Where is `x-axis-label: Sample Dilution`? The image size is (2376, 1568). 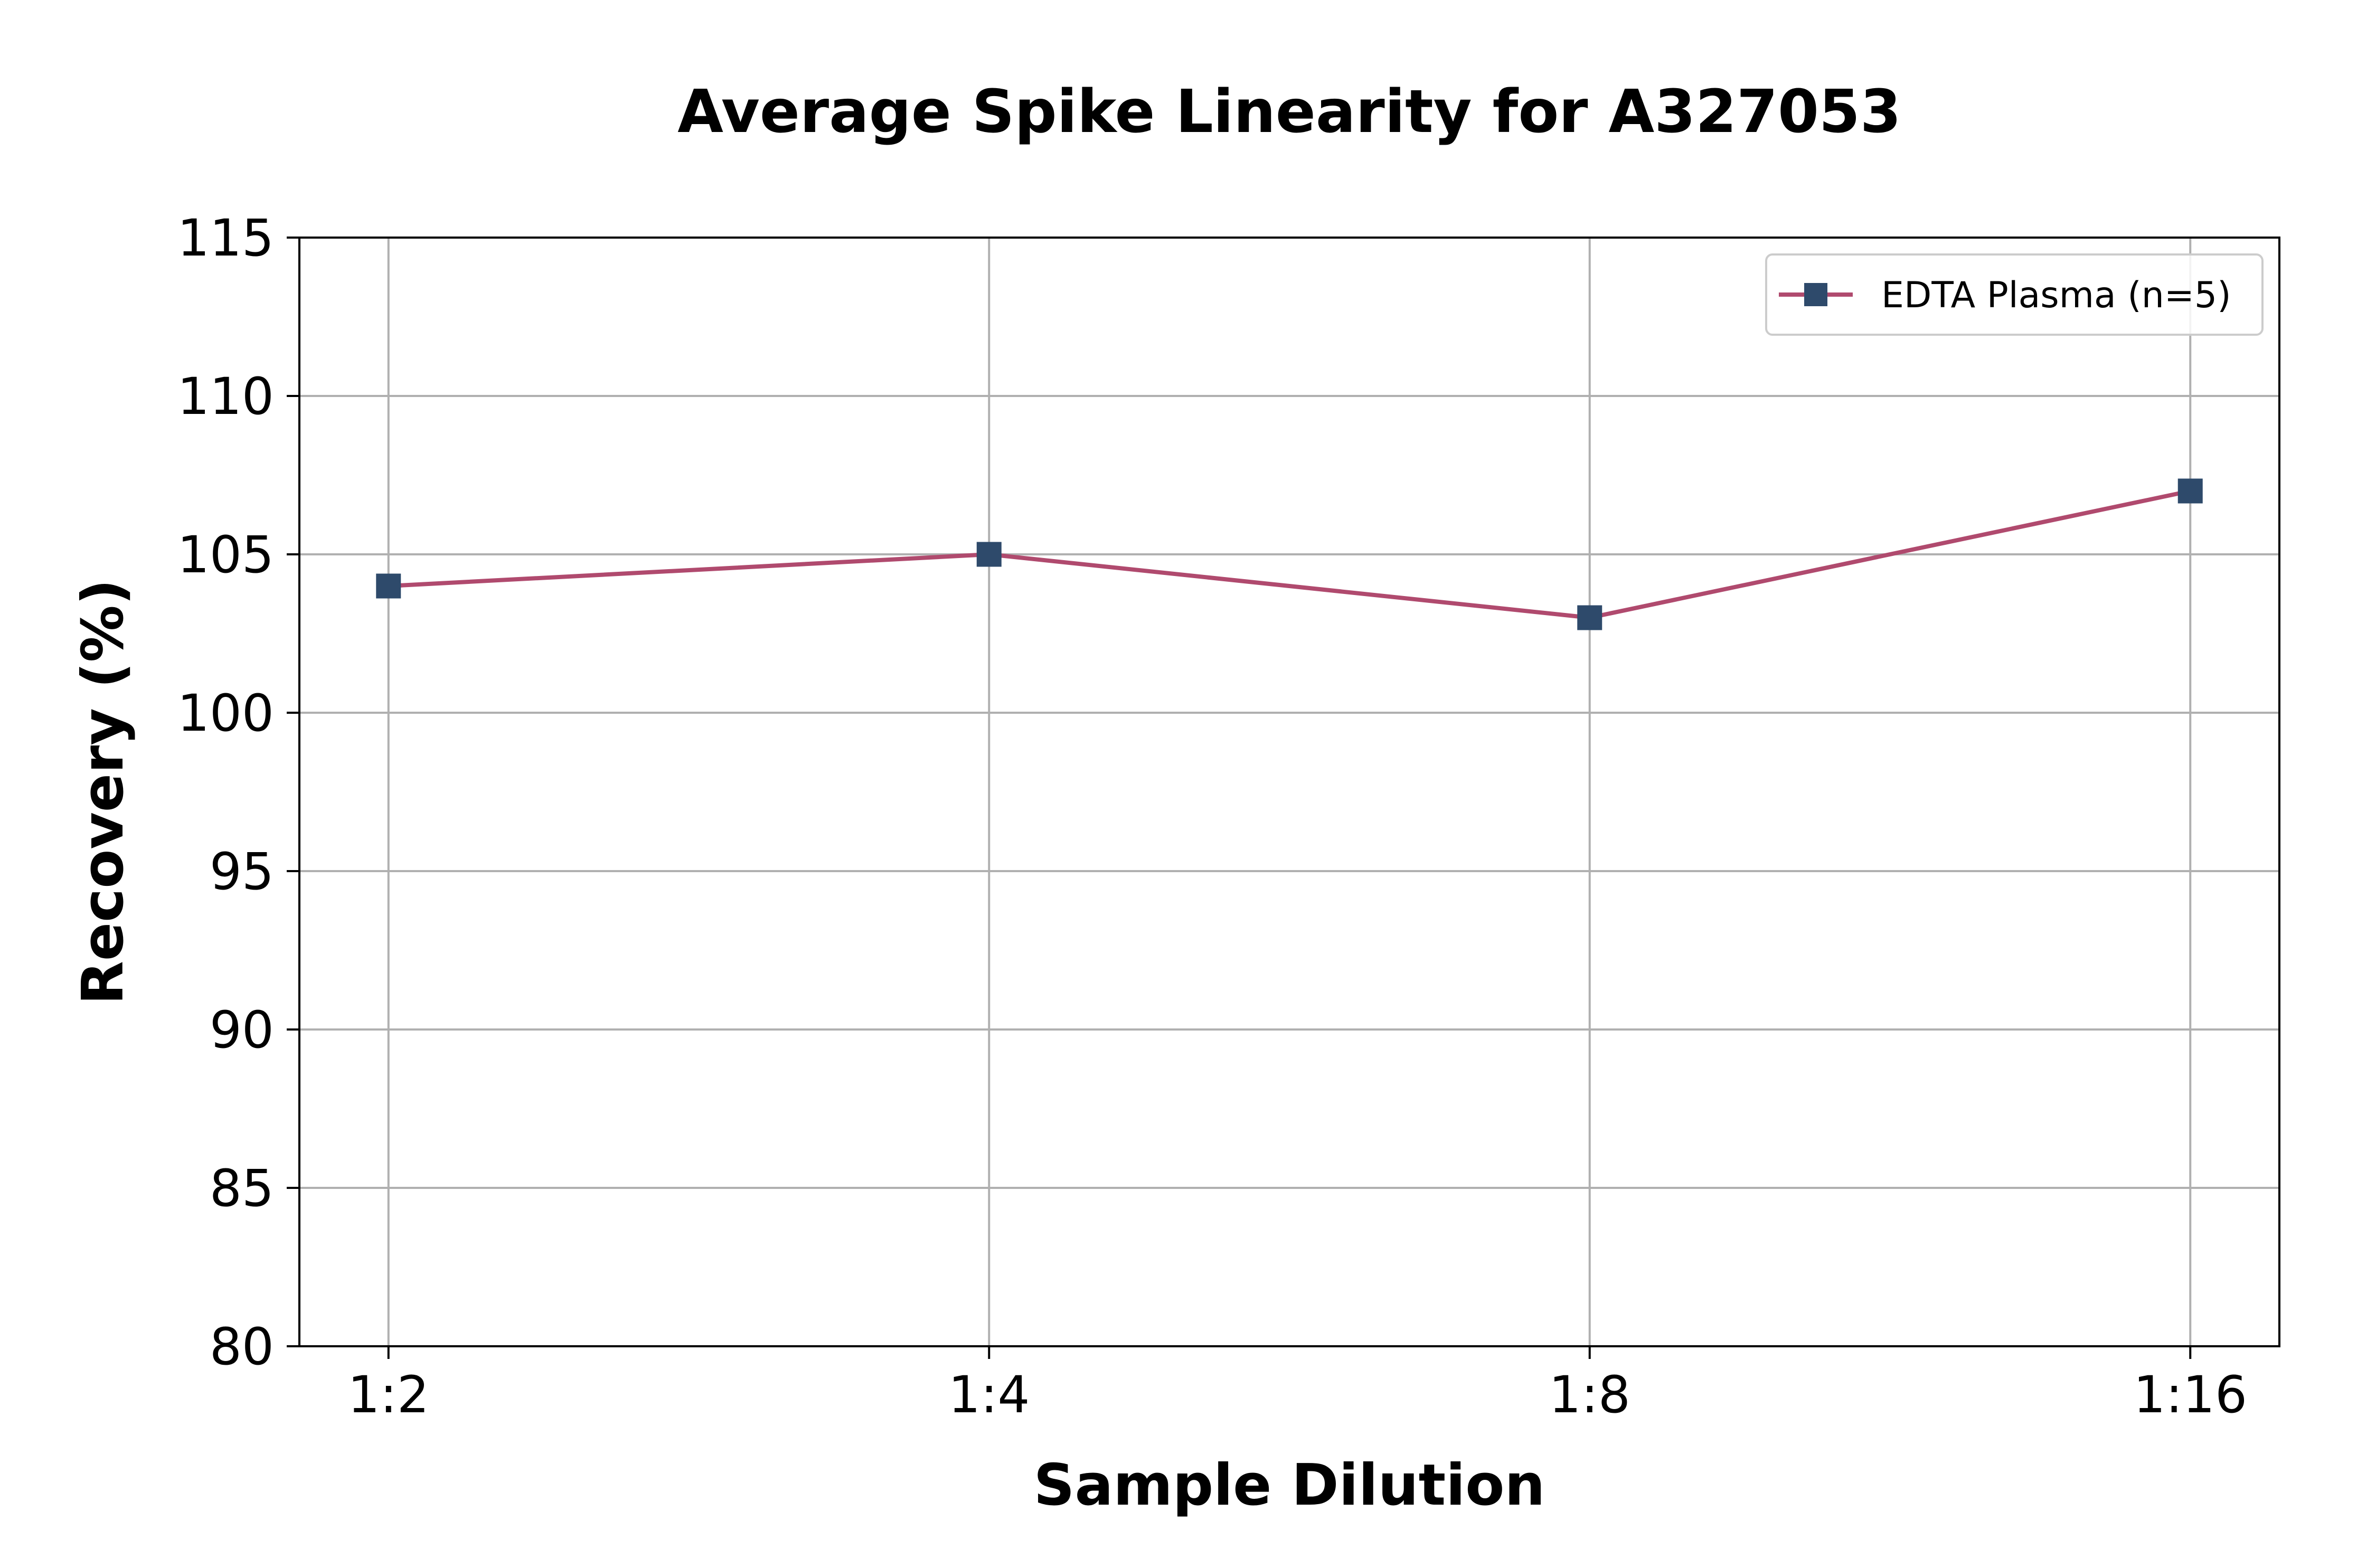 x-axis-label: Sample Dilution is located at coordinates (1289, 1485).